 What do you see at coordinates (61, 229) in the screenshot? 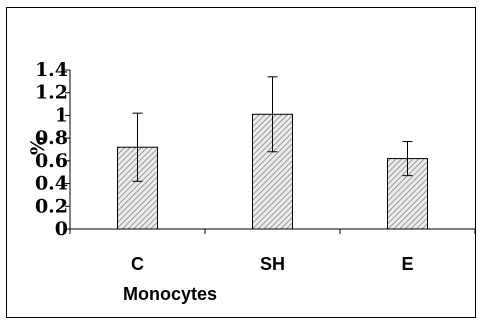
I see `y-tick-label: 0` at bounding box center [61, 229].